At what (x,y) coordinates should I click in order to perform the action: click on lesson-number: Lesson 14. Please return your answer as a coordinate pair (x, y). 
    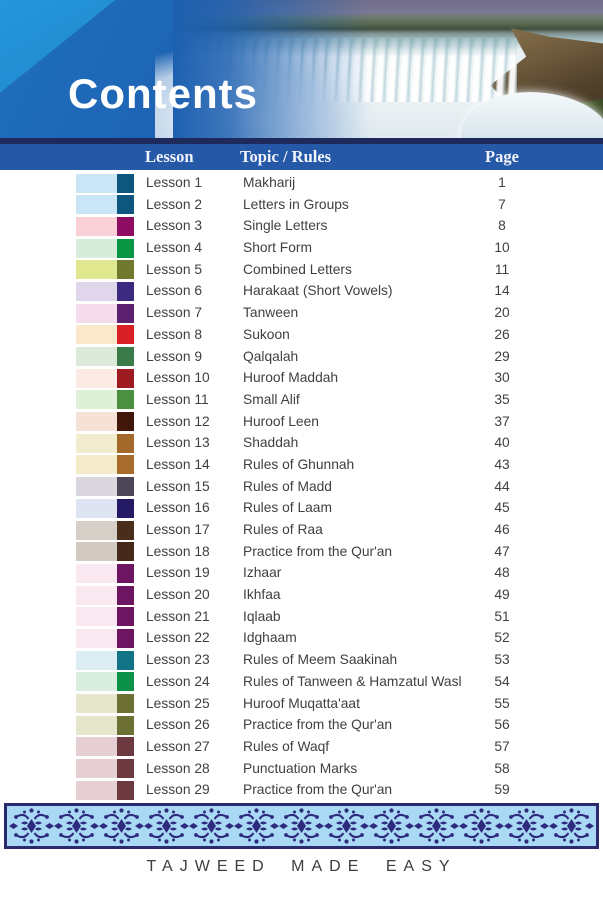
    Looking at the image, I should click on (178, 464).